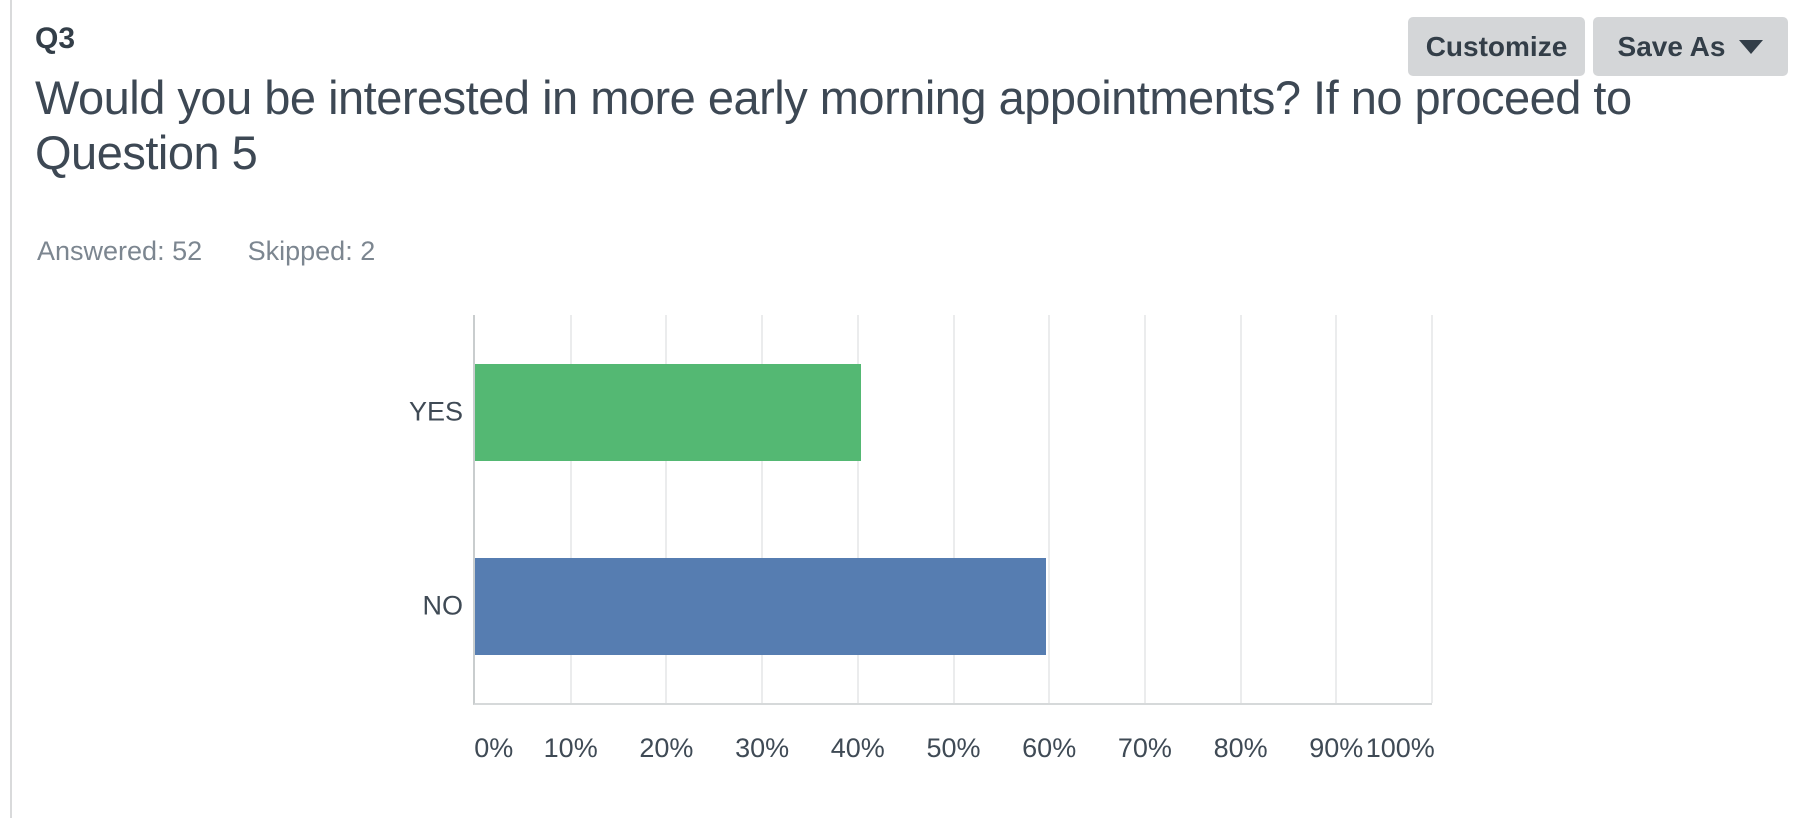 The height and width of the screenshot is (818, 1794). I want to click on bar-row-yes: YES, so click(920, 412).